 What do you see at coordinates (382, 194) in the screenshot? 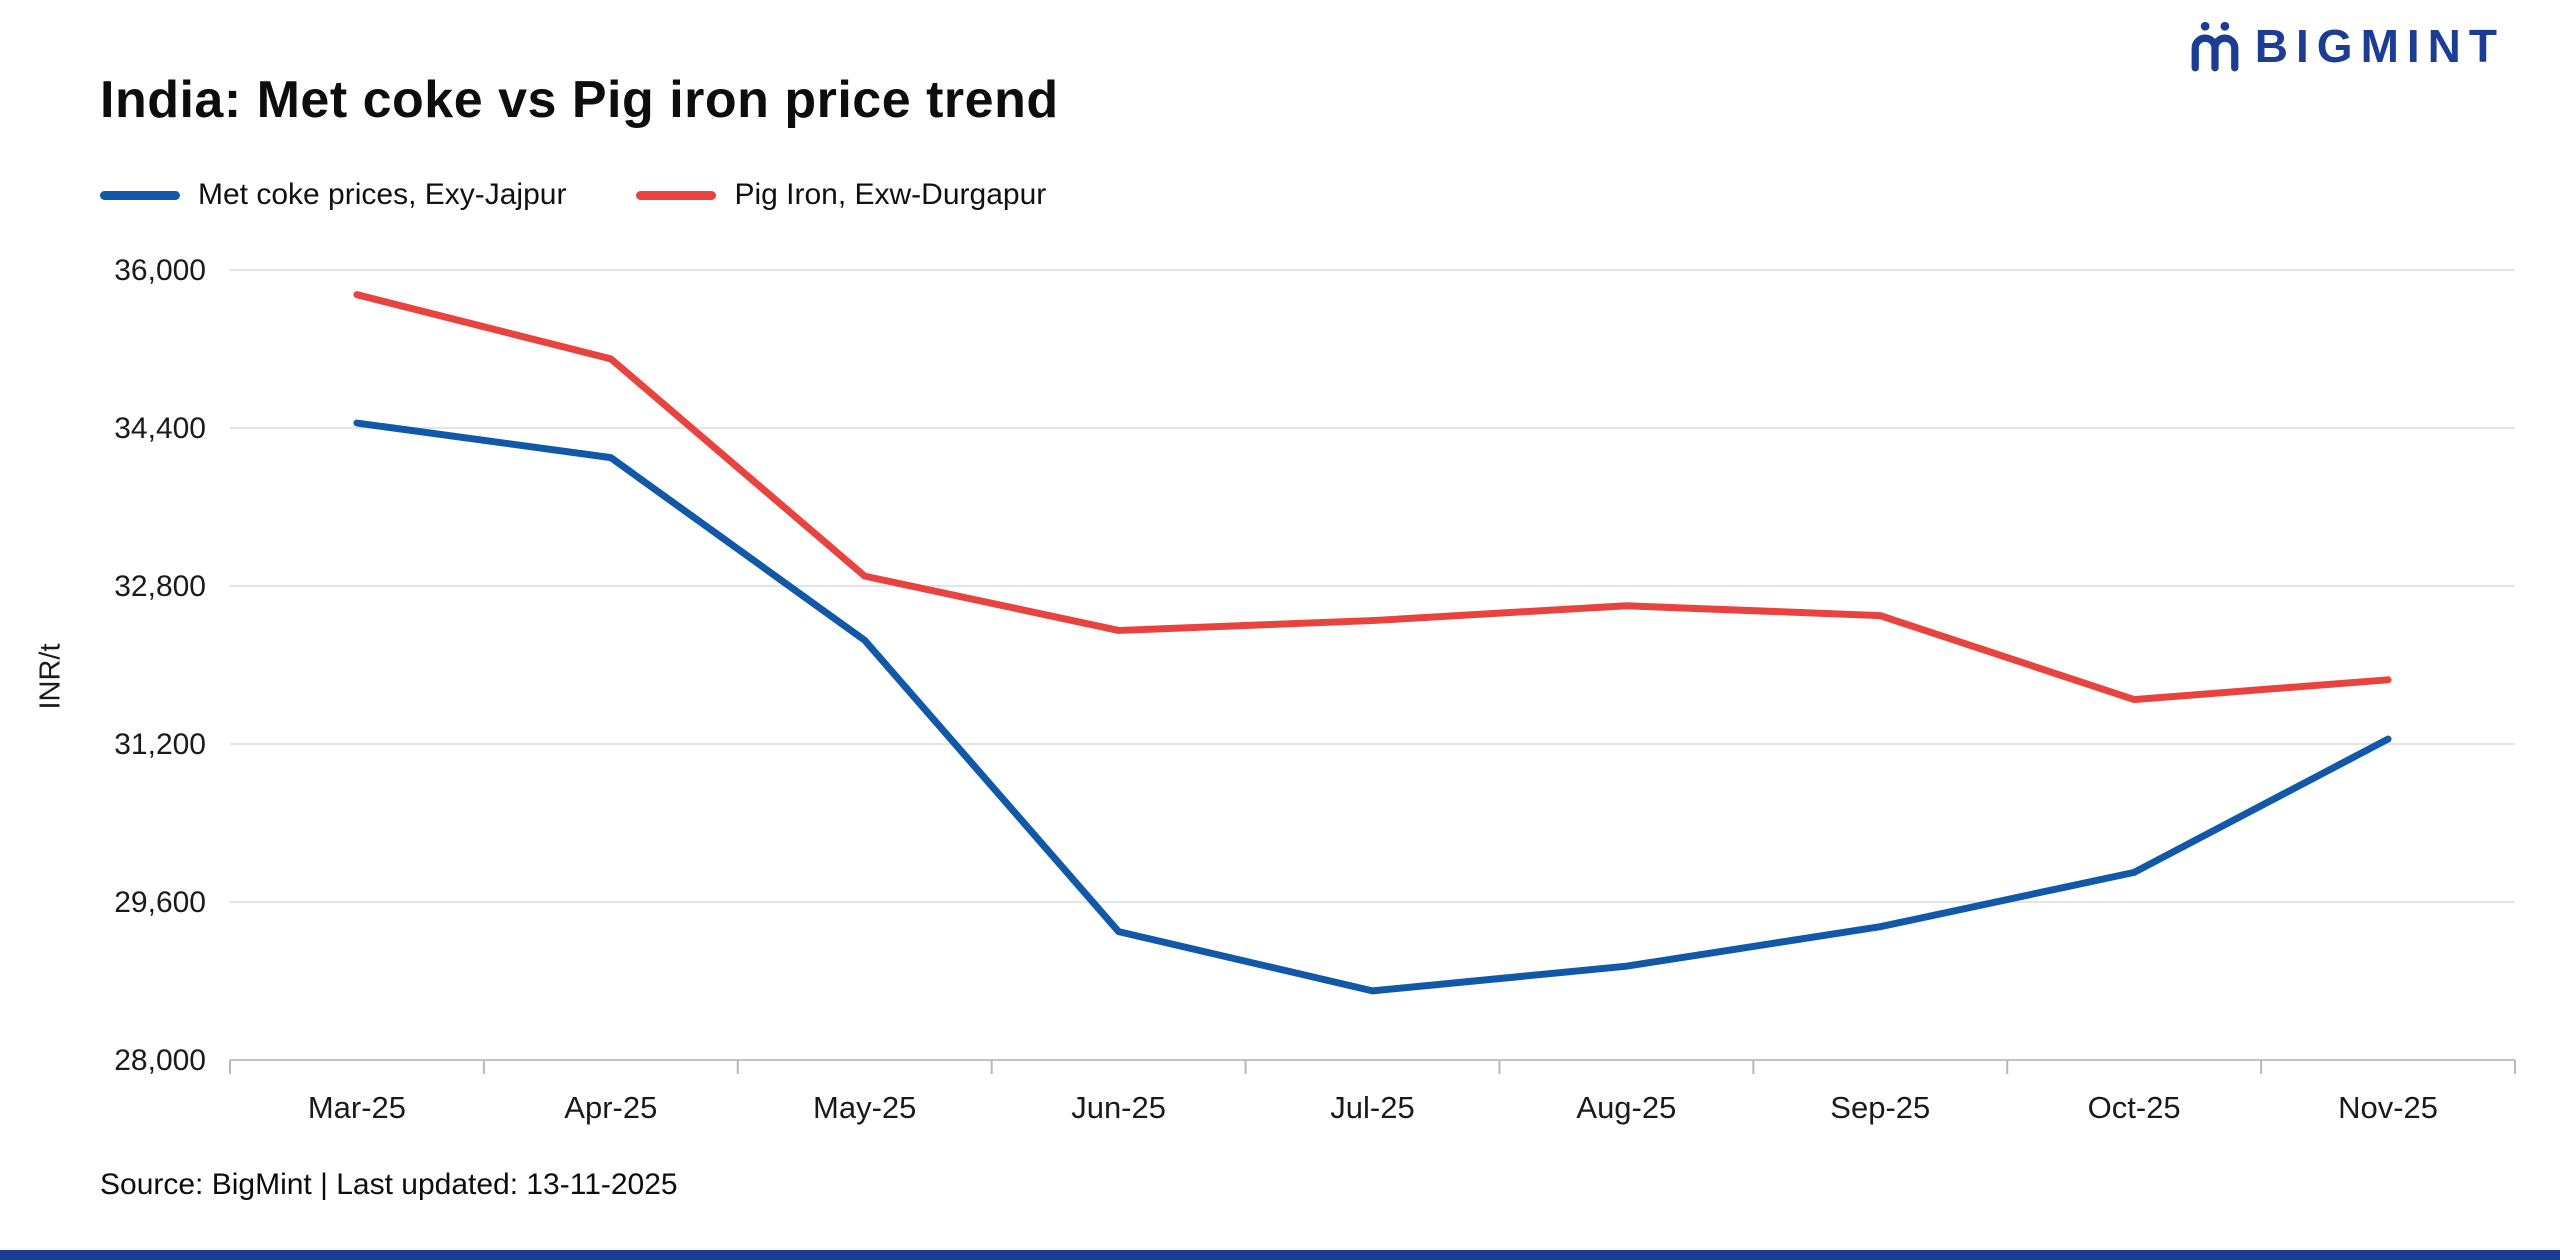
I see `legend-label: Met coke prices, Exy-Jajpur` at bounding box center [382, 194].